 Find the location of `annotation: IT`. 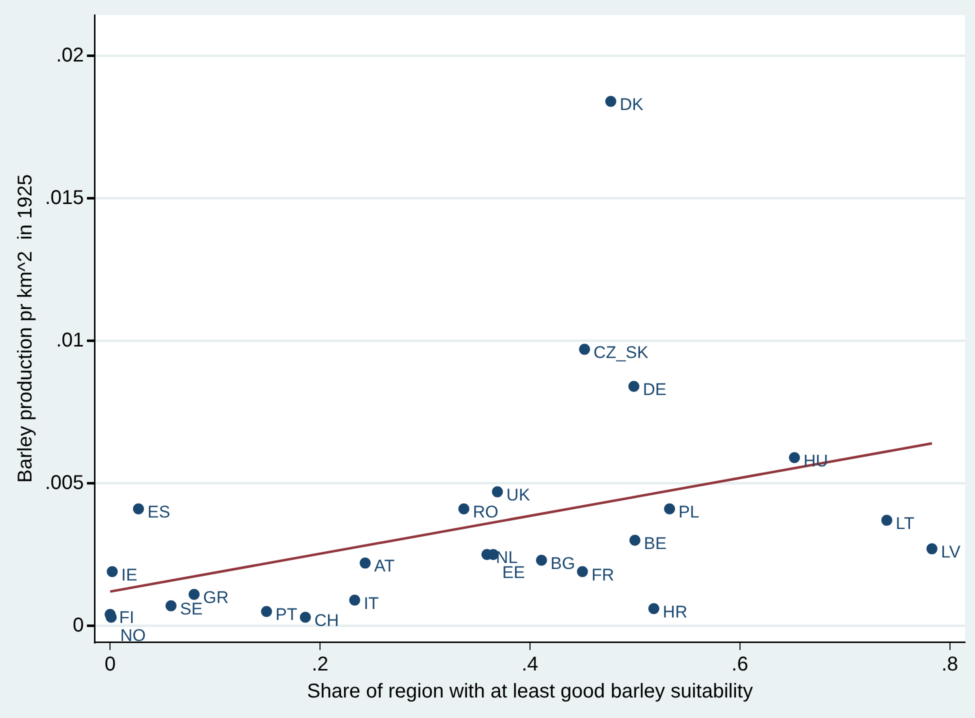

annotation: IT is located at coordinates (371, 603).